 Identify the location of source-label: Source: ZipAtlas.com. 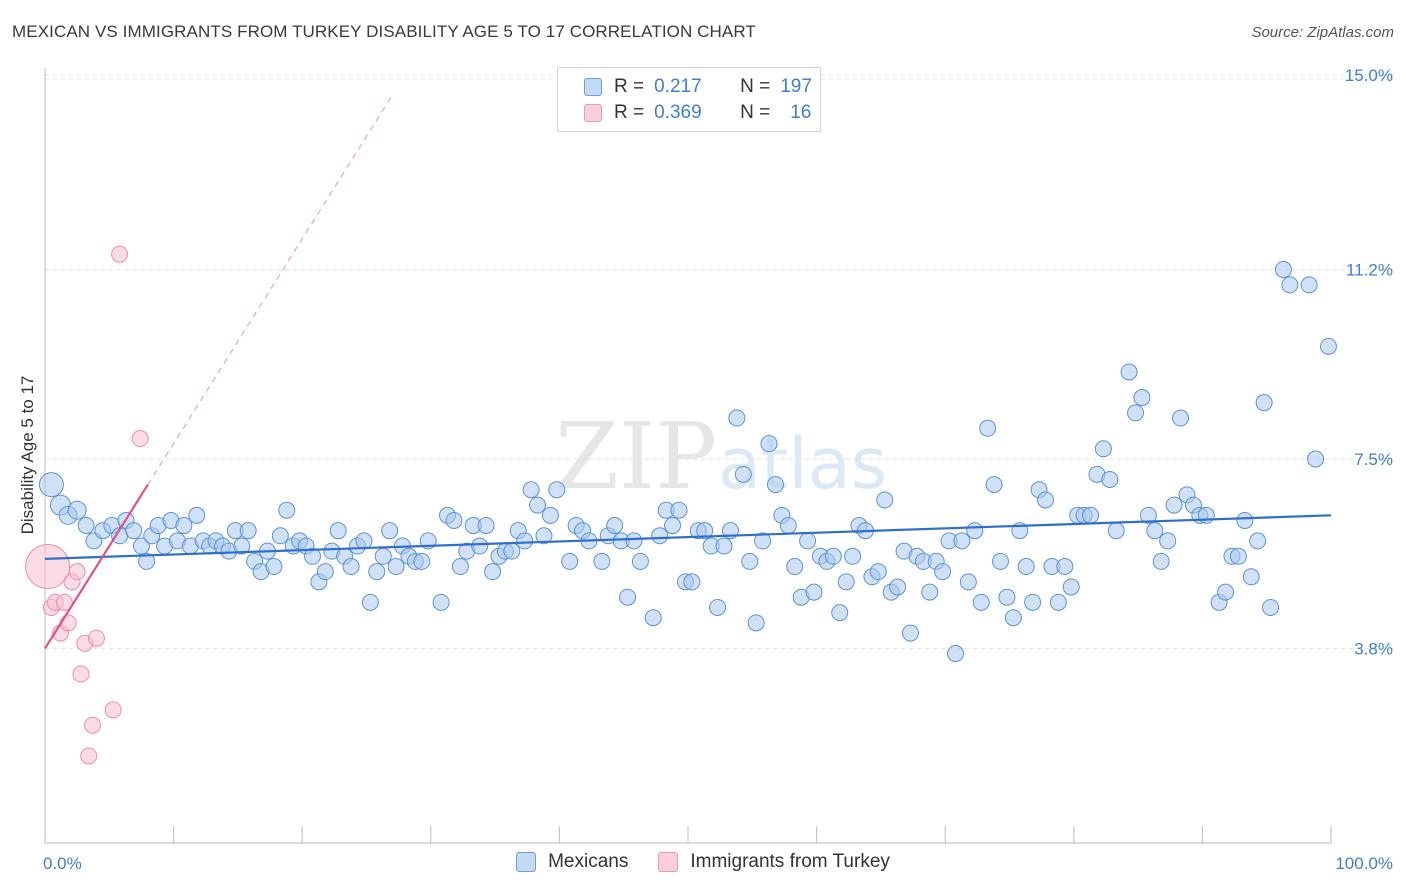
(1322, 32).